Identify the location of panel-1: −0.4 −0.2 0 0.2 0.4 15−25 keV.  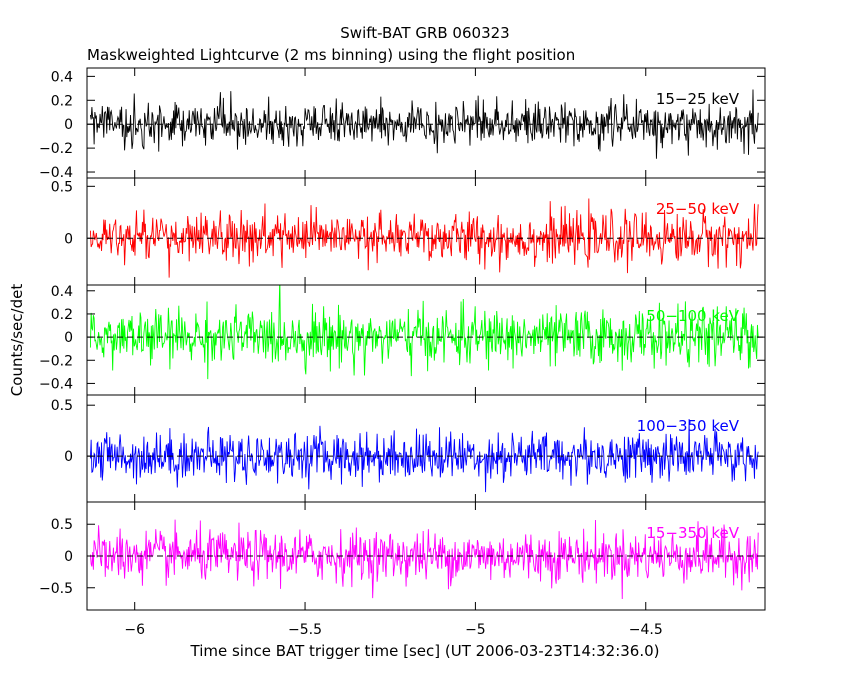
(402, 124).